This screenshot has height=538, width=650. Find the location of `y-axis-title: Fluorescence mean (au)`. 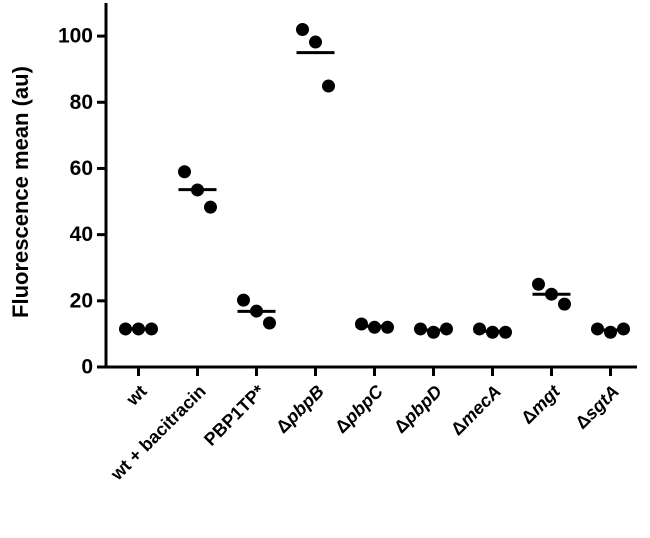

y-axis-title: Fluorescence mean (au) is located at coordinates (20, 192).